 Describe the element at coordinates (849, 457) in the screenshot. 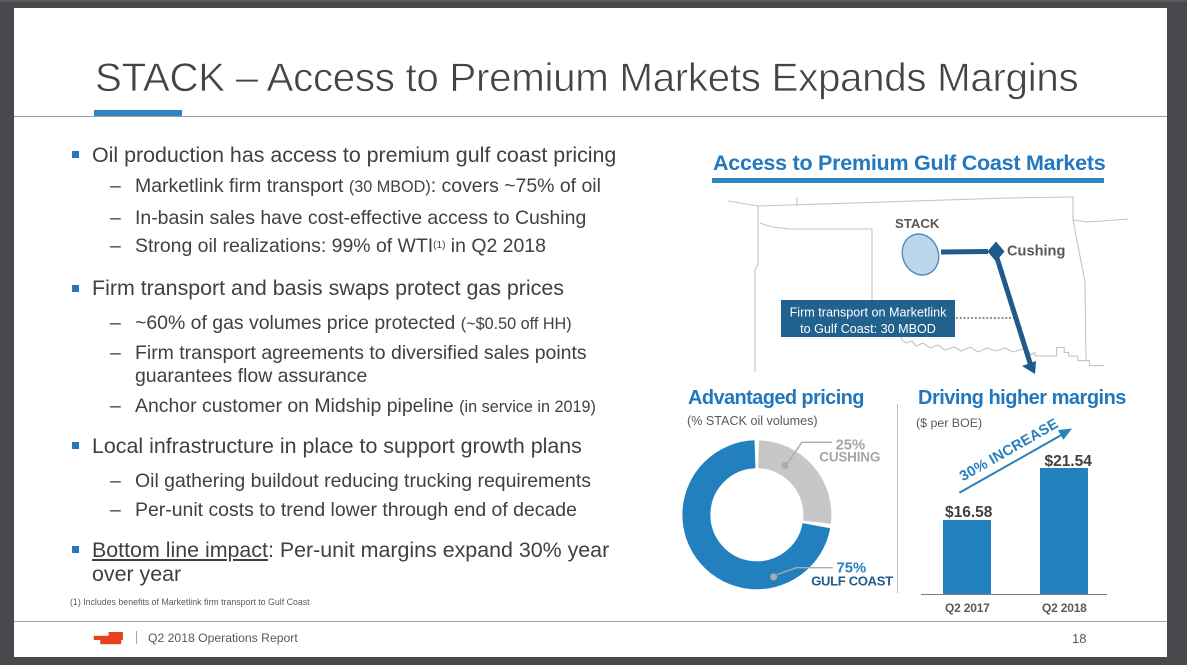

I see `svg-text: CUSHING` at that location.